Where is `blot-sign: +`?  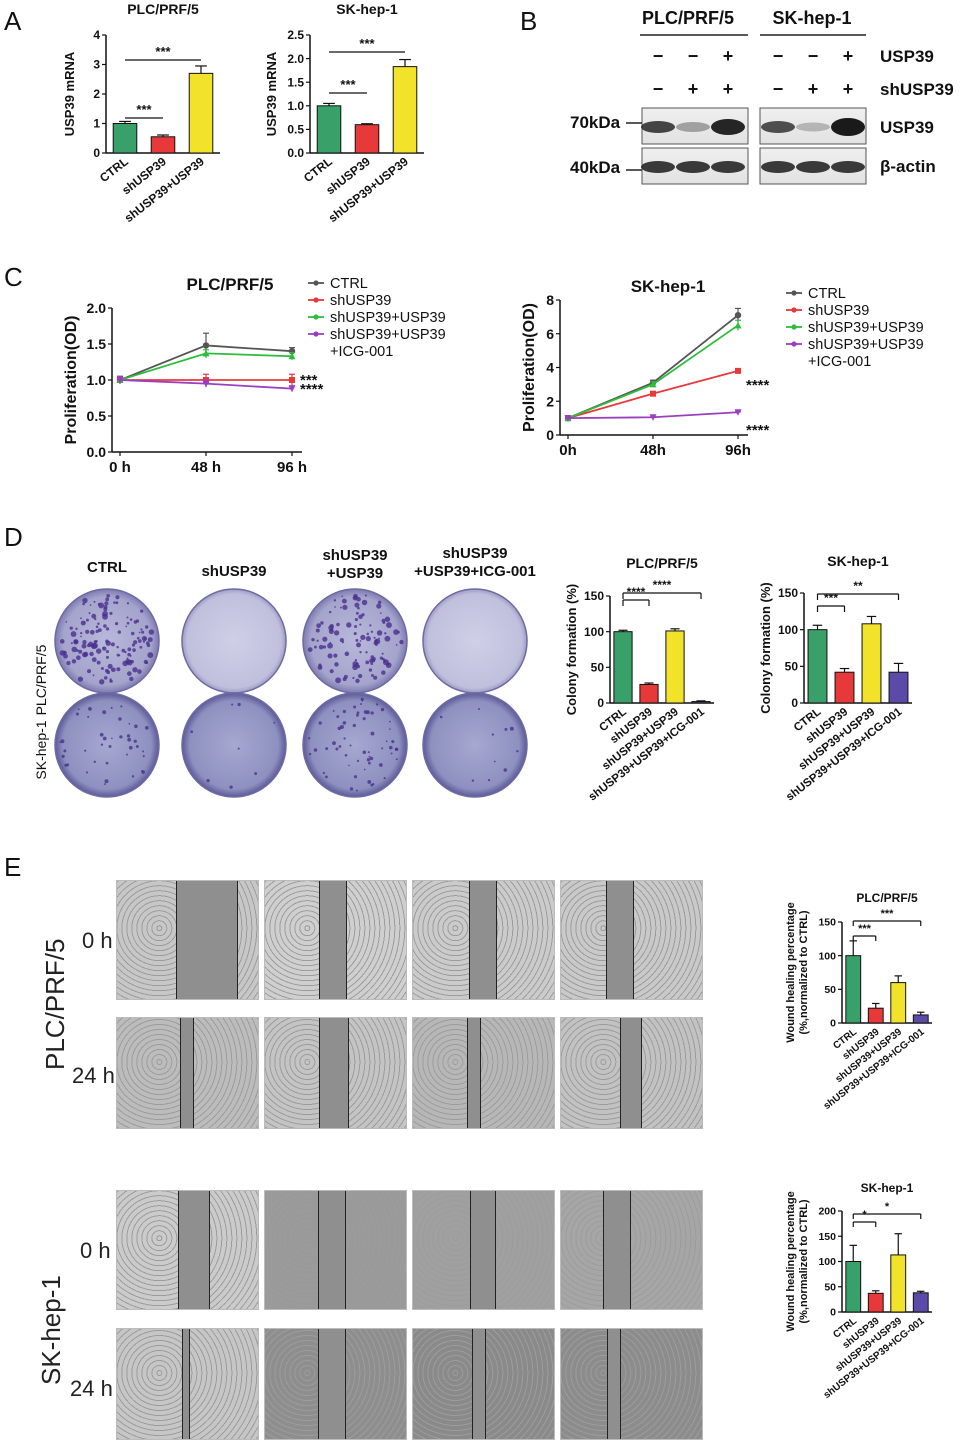
blot-sign: + is located at coordinates (848, 89).